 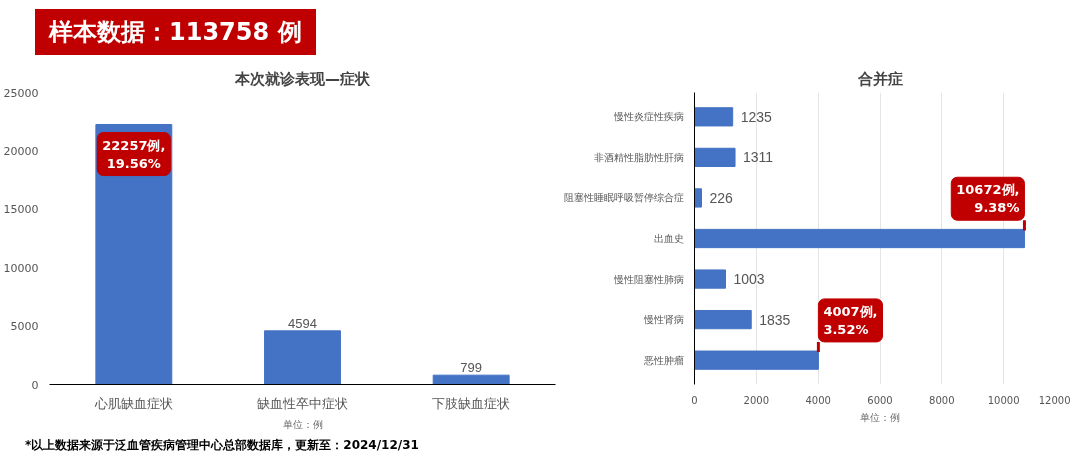 I want to click on y-tick-label: 0, so click(x=35, y=385).